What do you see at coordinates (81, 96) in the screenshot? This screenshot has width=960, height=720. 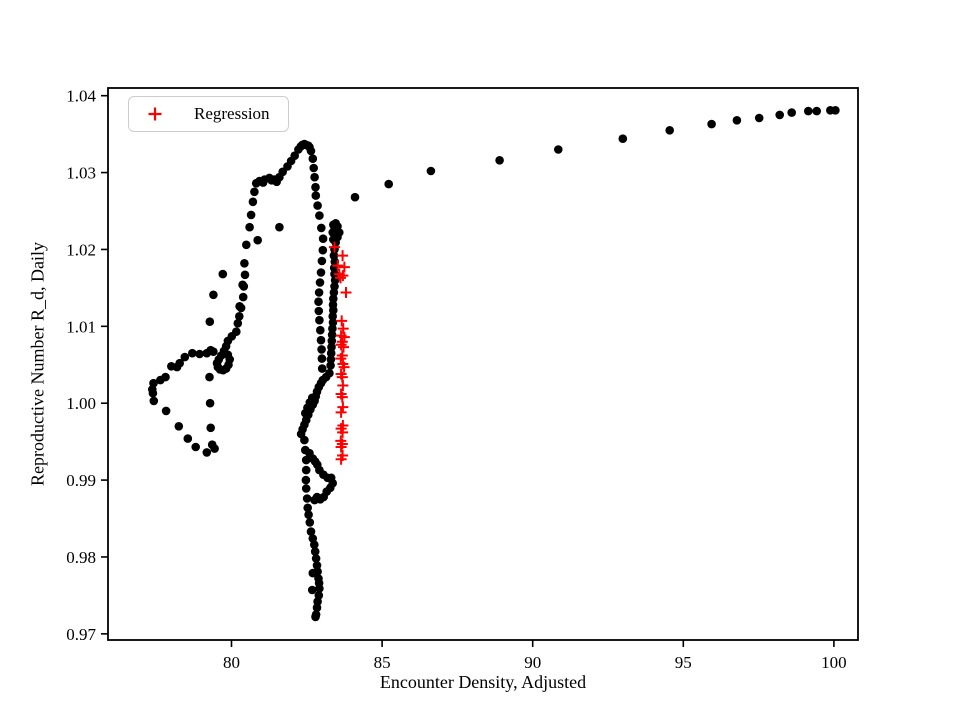 I see `y-tick-label: 1.04` at bounding box center [81, 96].